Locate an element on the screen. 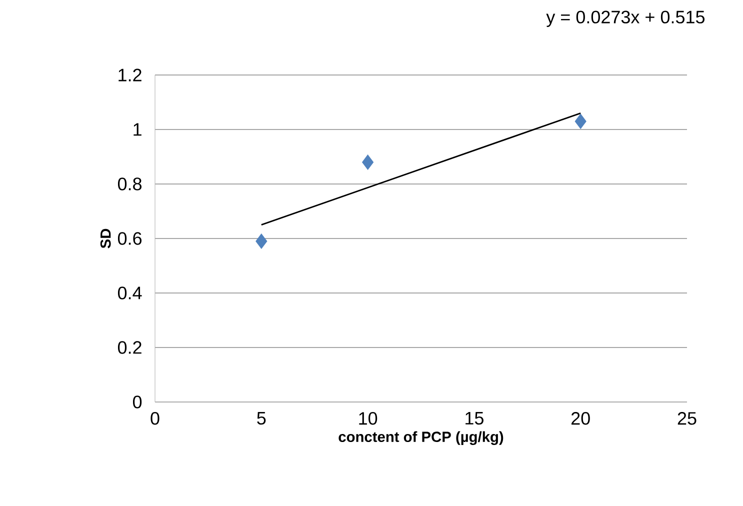 The width and height of the screenshot is (743, 506). y-tick-label: 0.6 is located at coordinates (130, 238).